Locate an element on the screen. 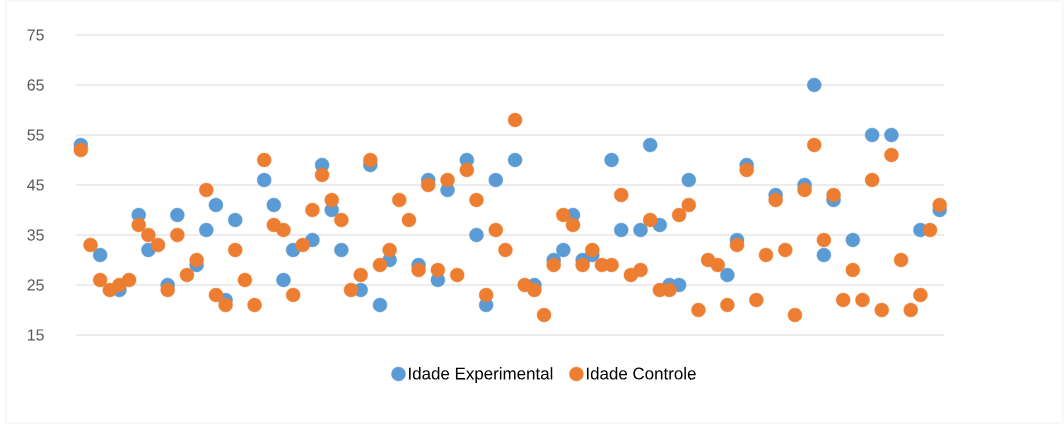 The image size is (1064, 424). y-tick-label: 75 is located at coordinates (35, 35).